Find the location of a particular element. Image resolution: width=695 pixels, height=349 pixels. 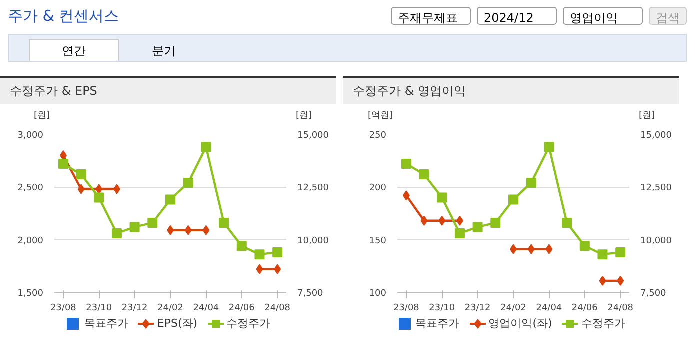

text: 주재무제표 is located at coordinates (431, 15).